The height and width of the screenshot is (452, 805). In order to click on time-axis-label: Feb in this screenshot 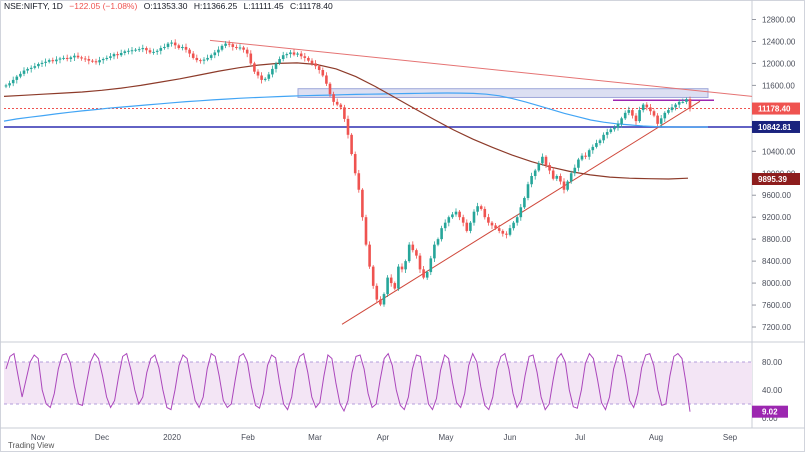, I will do `click(248, 437)`.